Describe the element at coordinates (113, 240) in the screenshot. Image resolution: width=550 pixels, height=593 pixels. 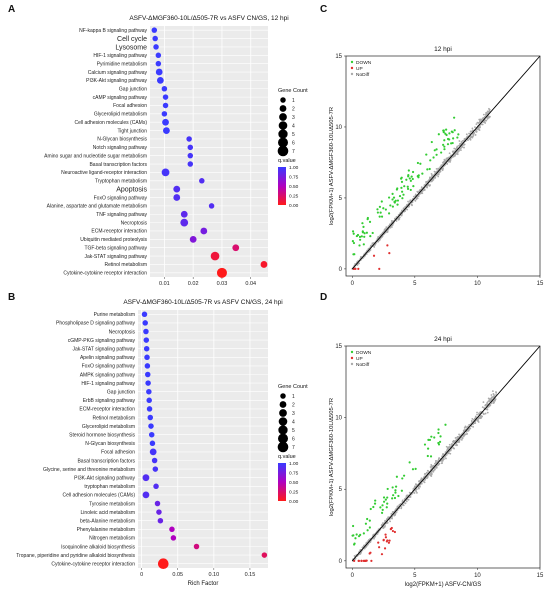
I see `category-label: Ubiquitin mediated proteolysis` at that location.